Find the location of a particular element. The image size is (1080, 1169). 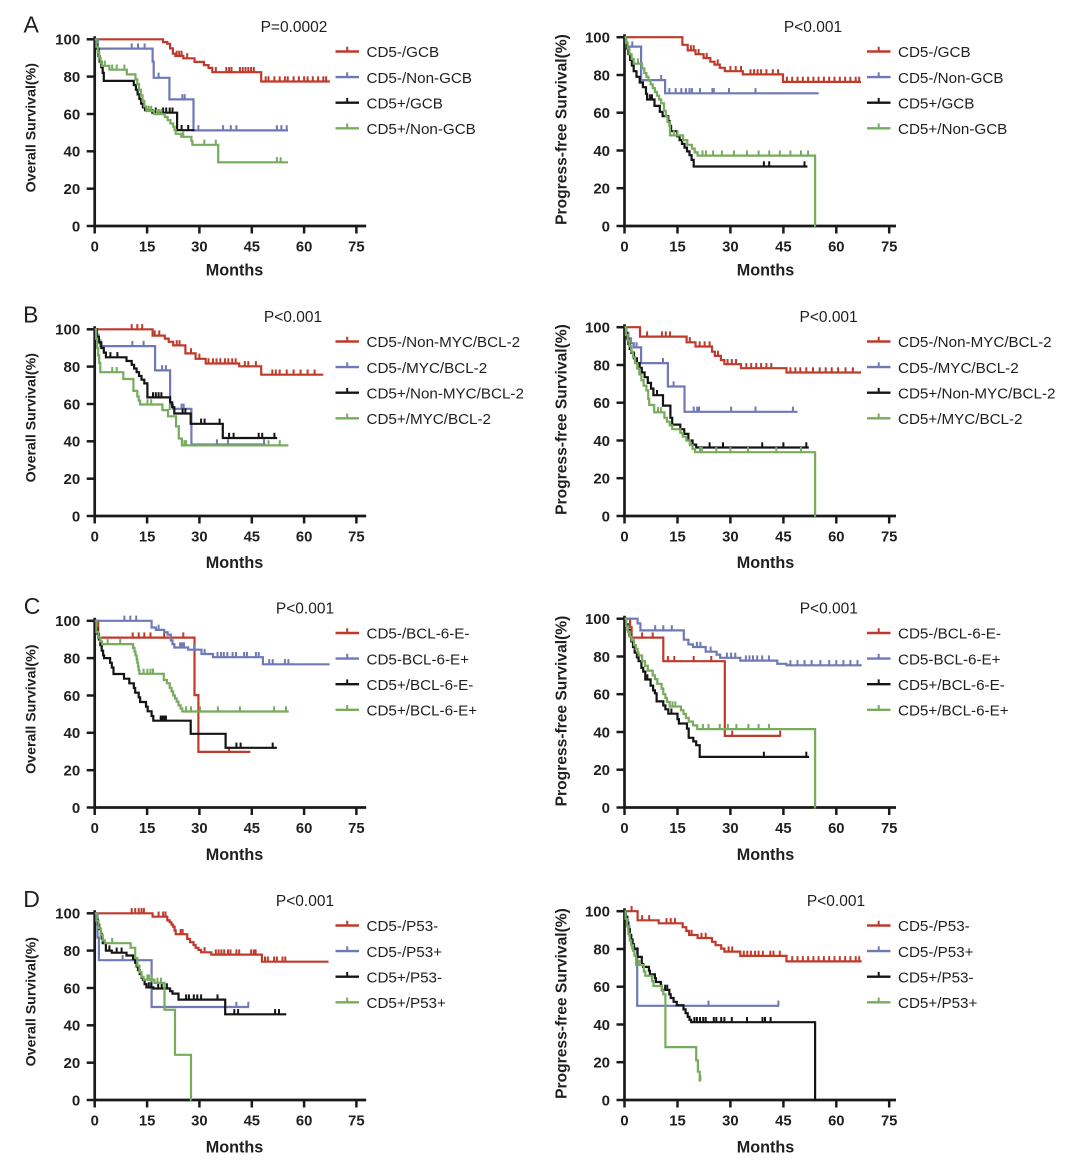

svg-text: C is located at coordinates (32, 606).